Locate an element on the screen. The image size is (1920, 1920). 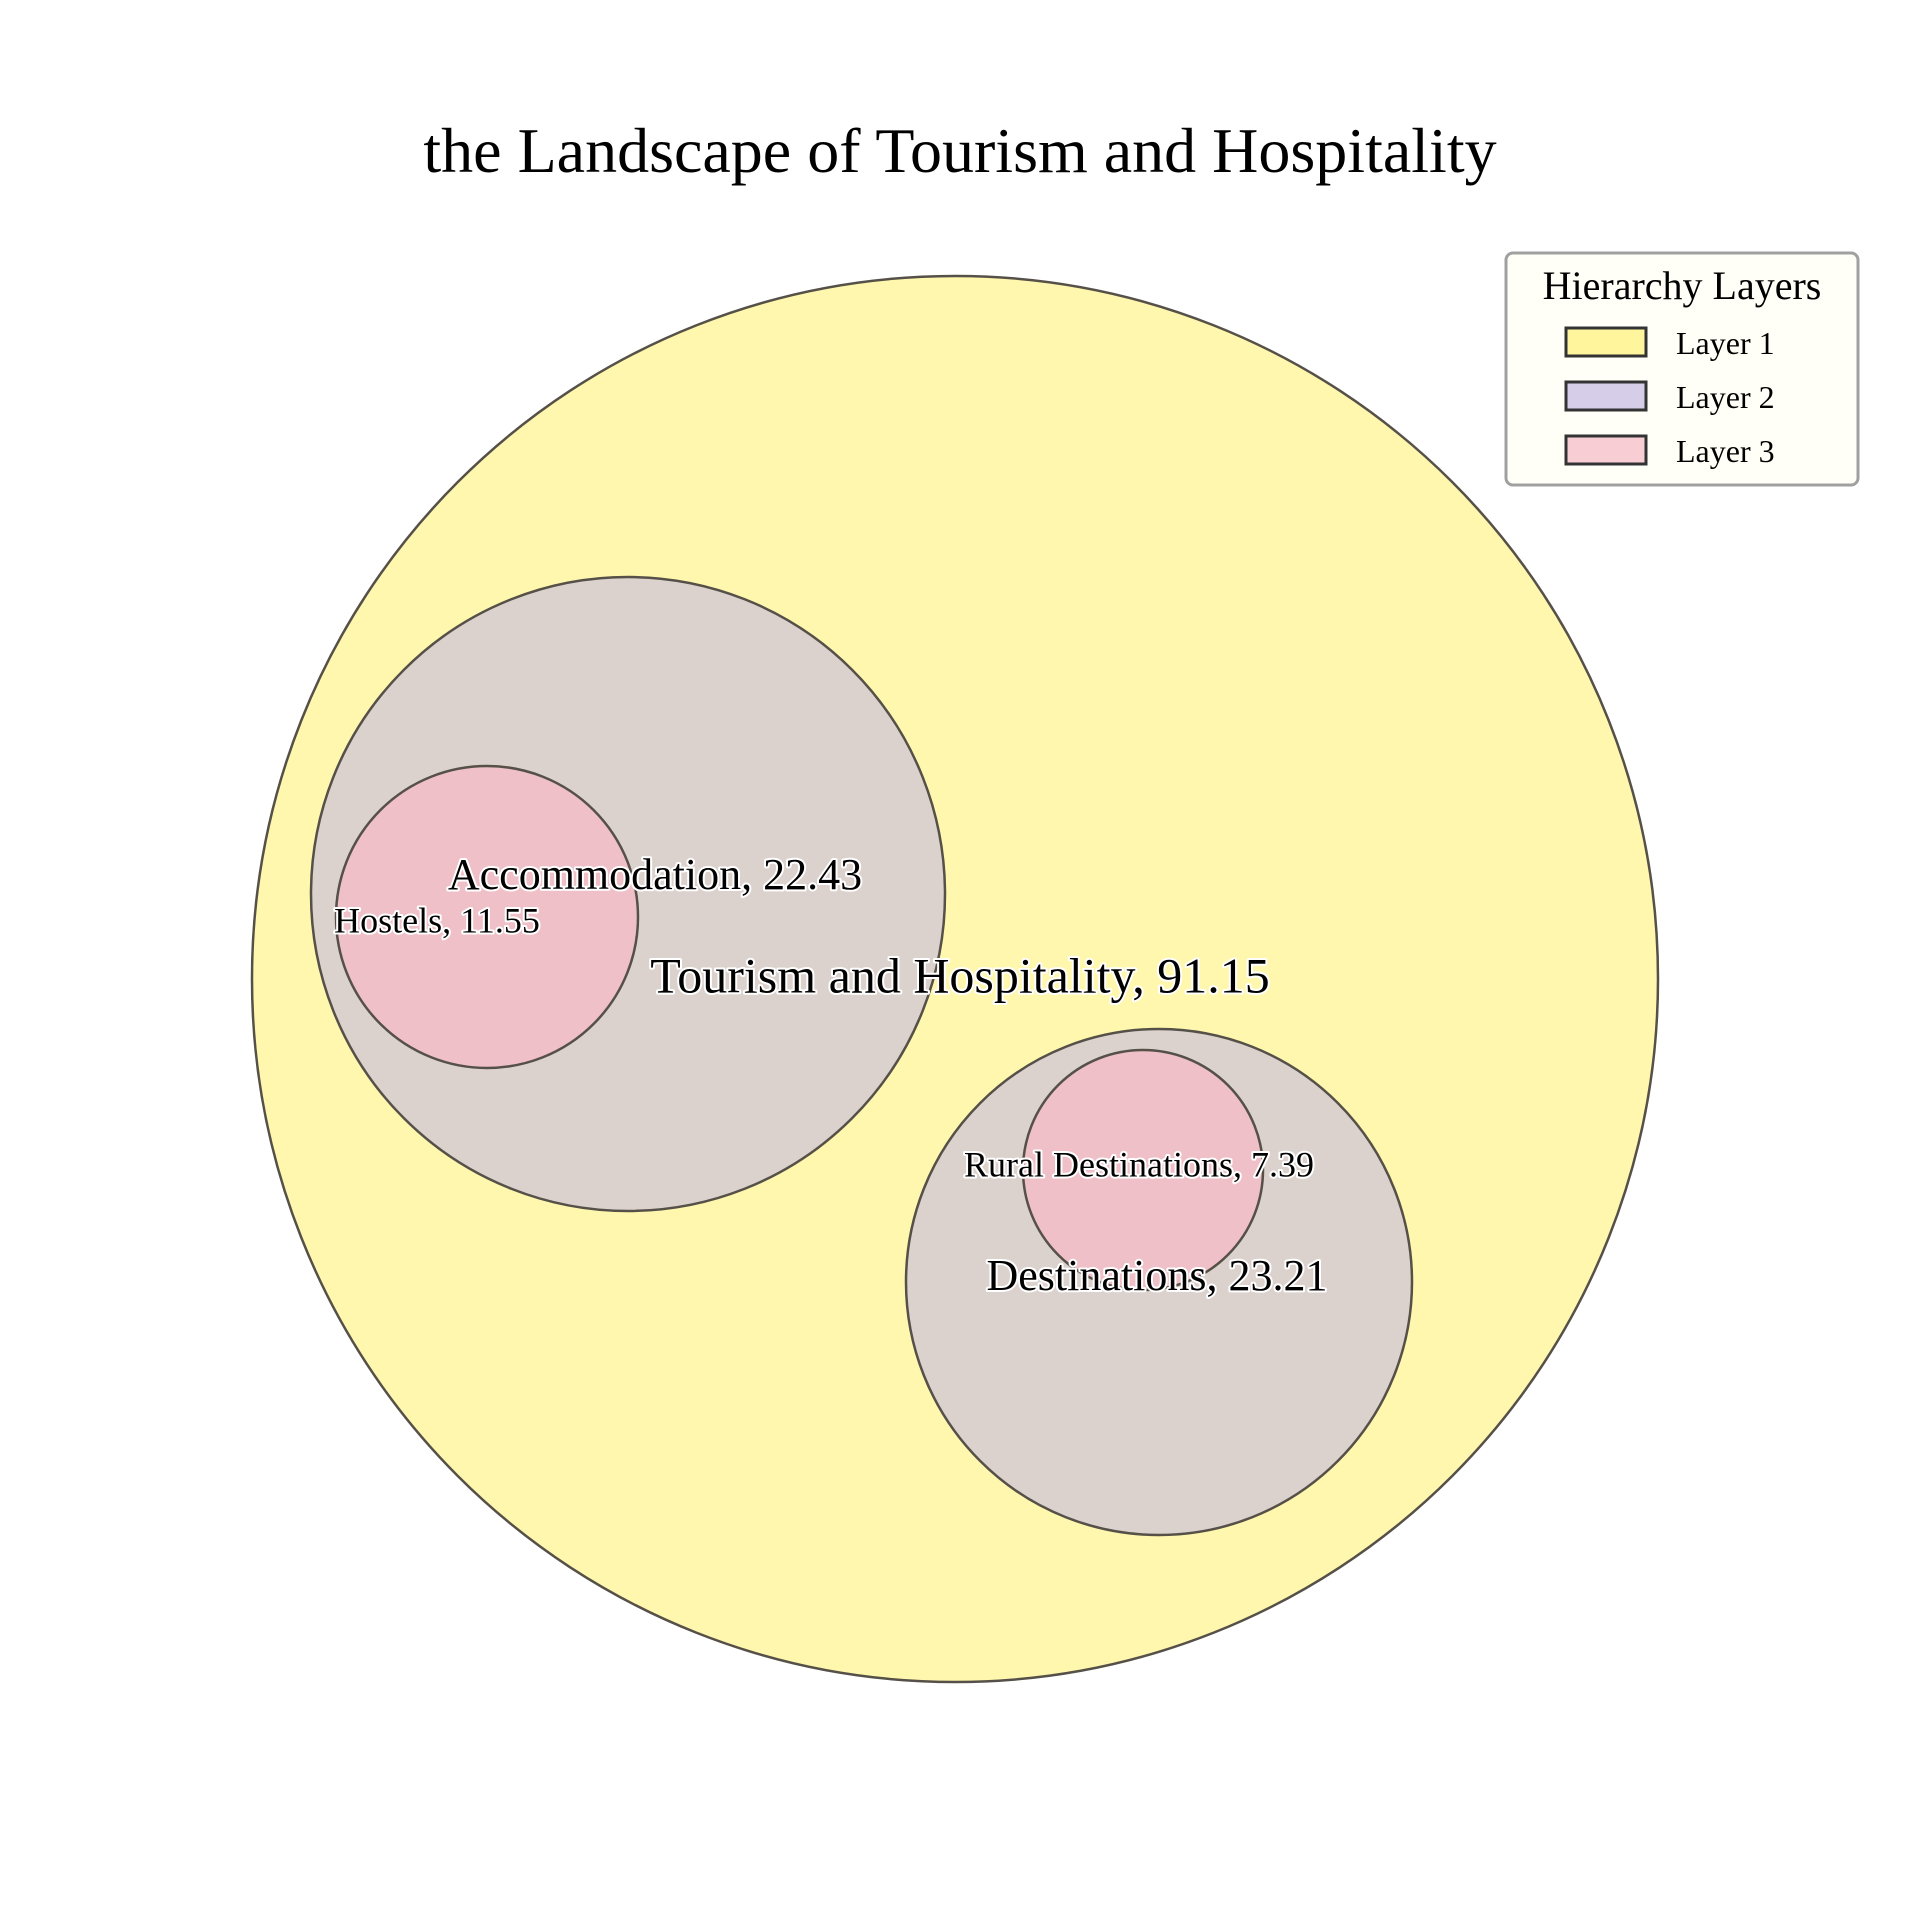
label-accommodation: Accommodation, 22.43 is located at coordinates (655, 874).